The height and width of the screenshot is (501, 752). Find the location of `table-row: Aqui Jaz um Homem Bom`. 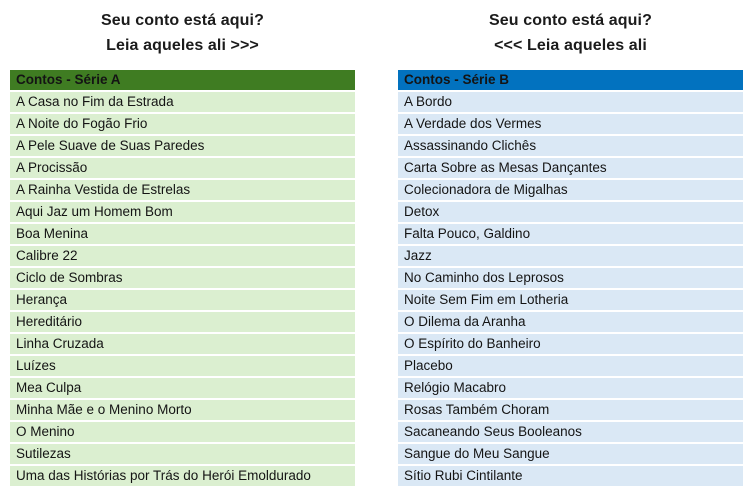

table-row: Aqui Jaz um Homem Bom is located at coordinates (182, 213).